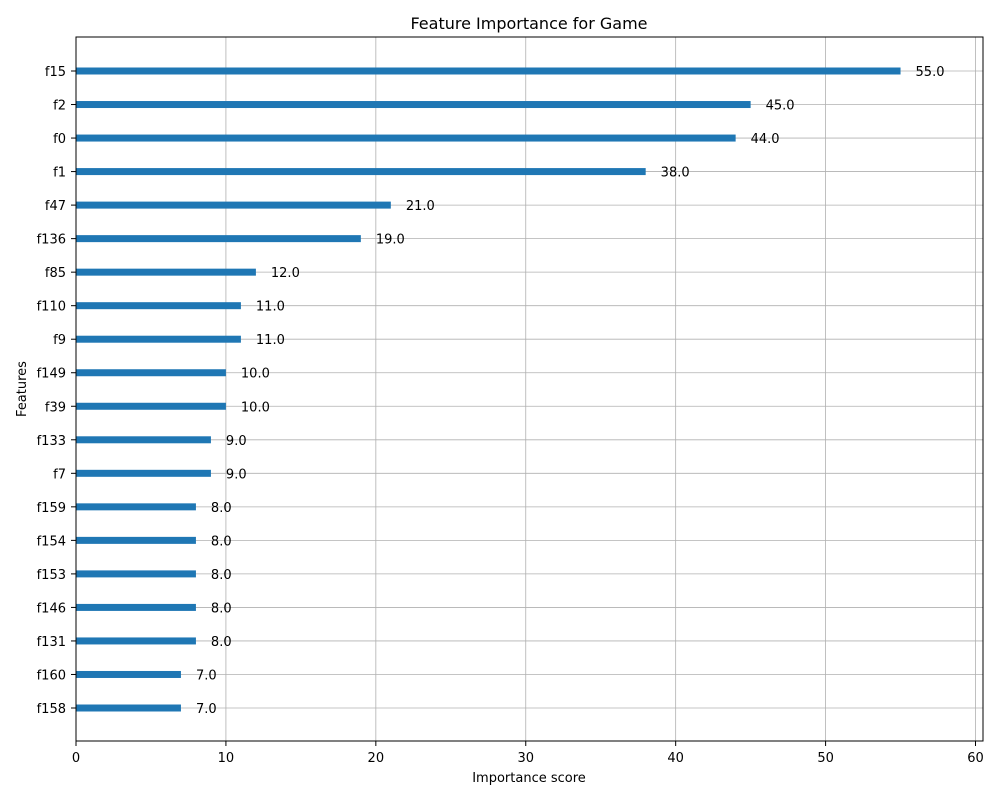  Describe the element at coordinates (128, 674) in the screenshot. I see `bar-f160` at that location.